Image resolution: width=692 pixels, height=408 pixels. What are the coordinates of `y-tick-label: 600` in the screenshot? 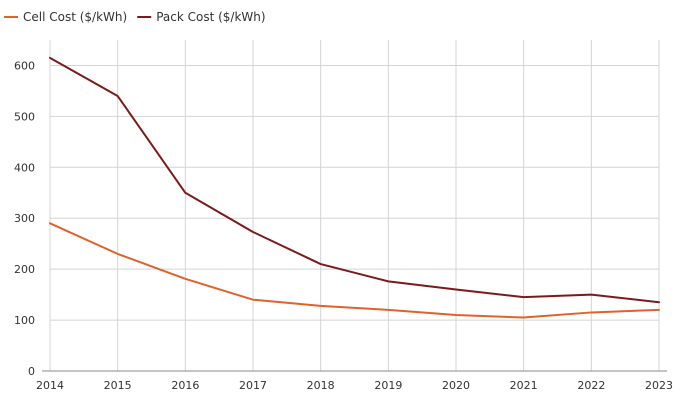 It's located at (24, 65).